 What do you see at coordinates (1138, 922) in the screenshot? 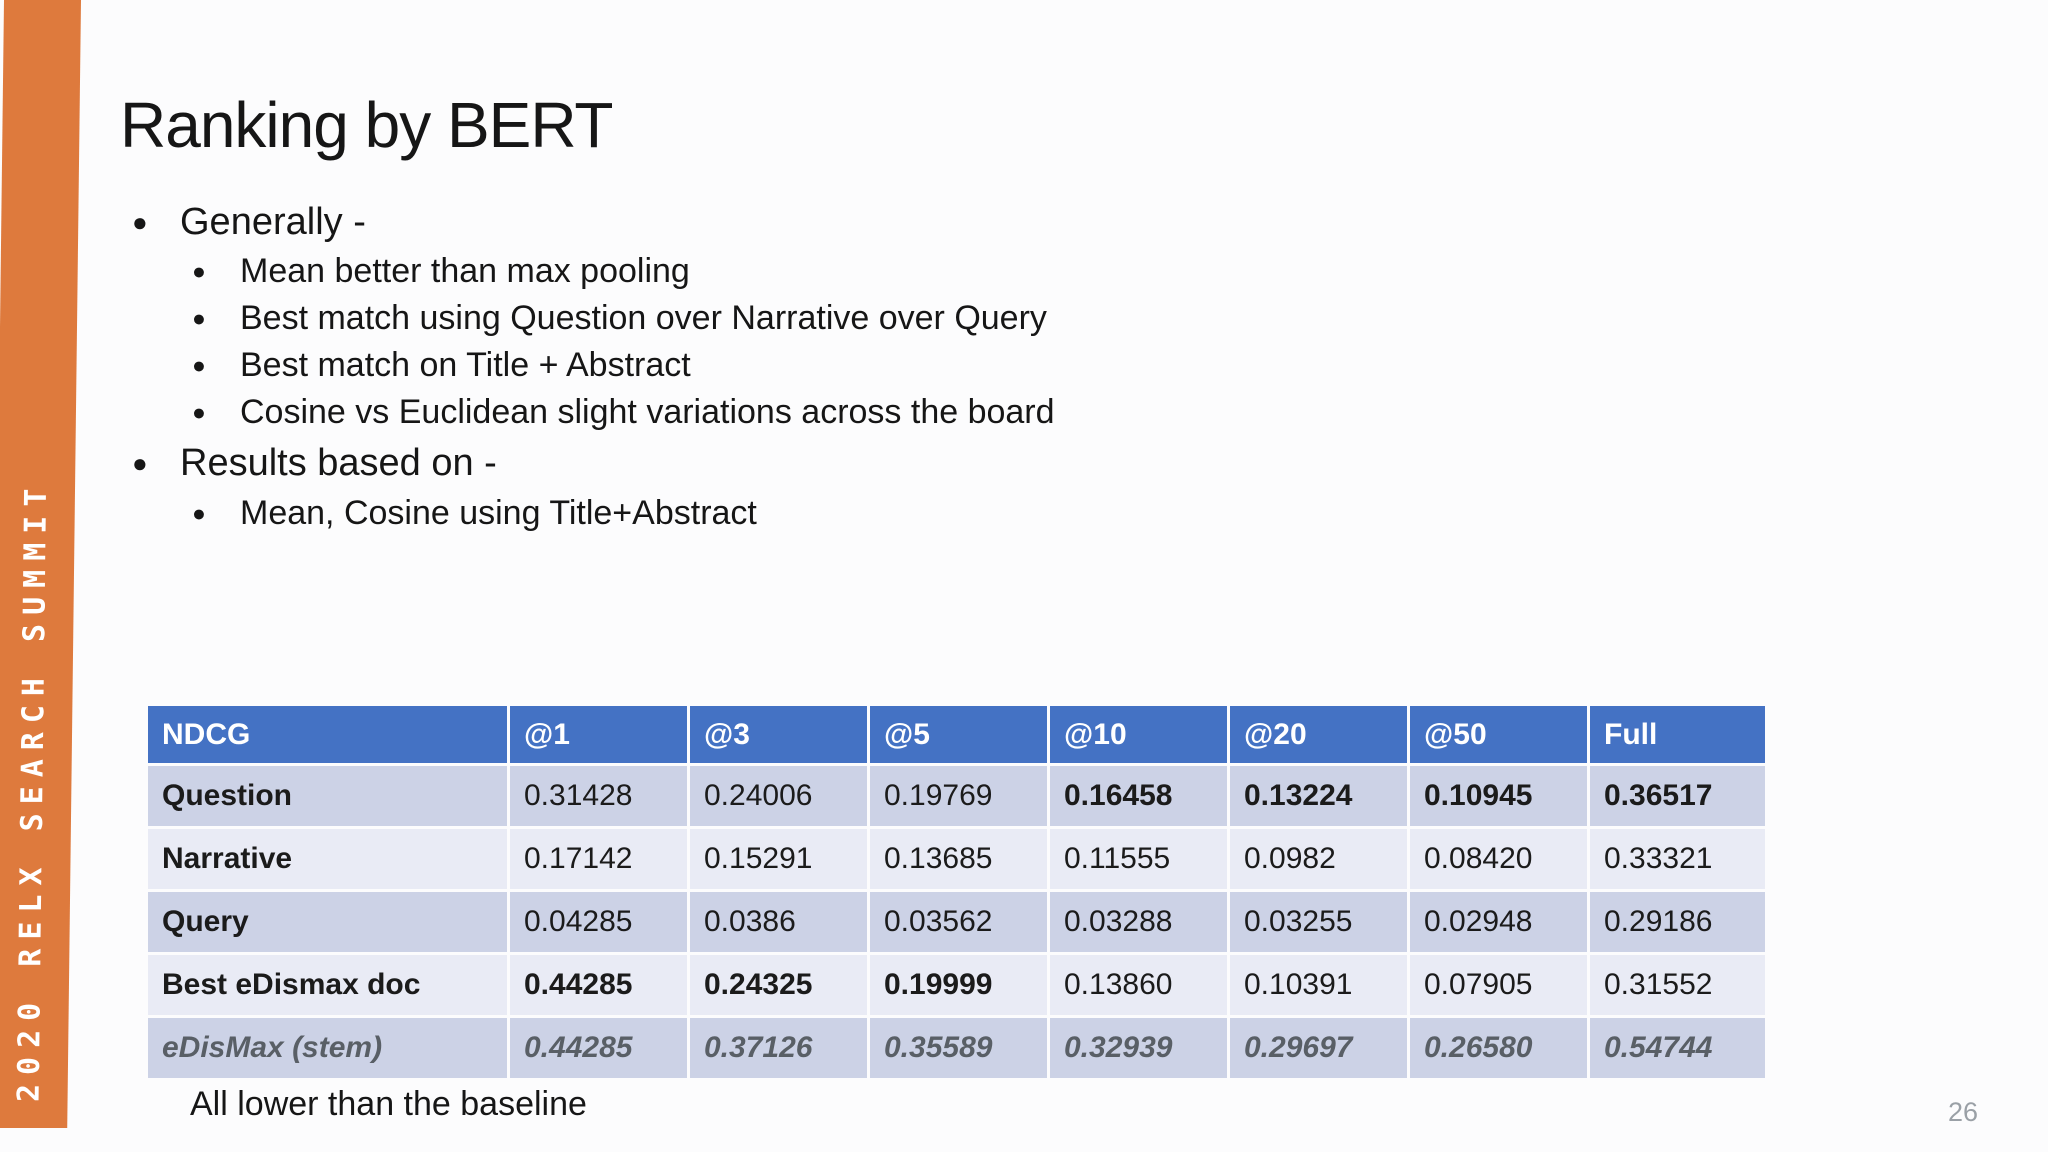
I see `metric-value: 0.03288` at bounding box center [1138, 922].